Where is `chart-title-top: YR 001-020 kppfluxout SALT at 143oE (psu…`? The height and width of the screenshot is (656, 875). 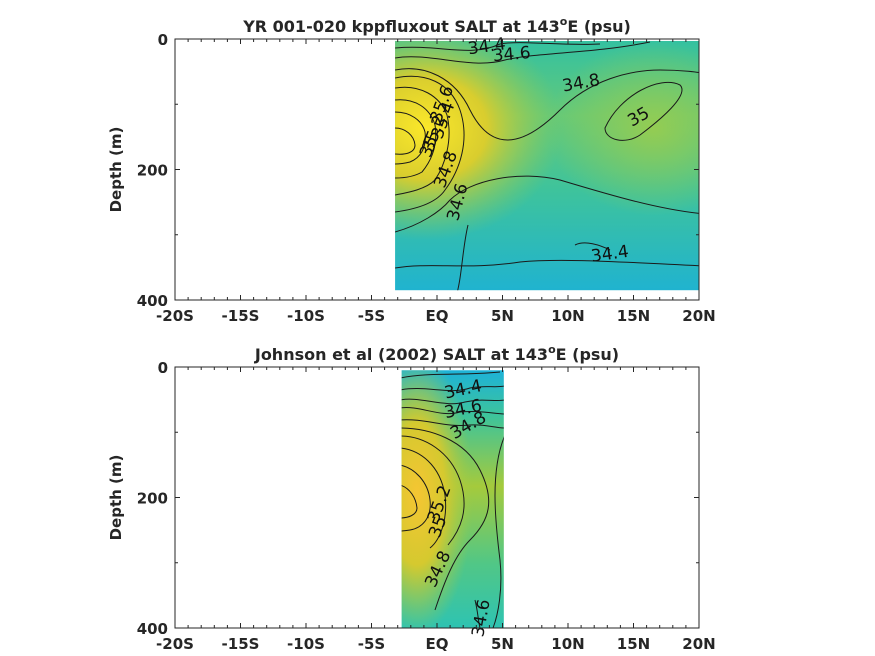 chart-title-top: YR 001-020 kppfluxout SALT at 143oE (psu… is located at coordinates (436, 25).